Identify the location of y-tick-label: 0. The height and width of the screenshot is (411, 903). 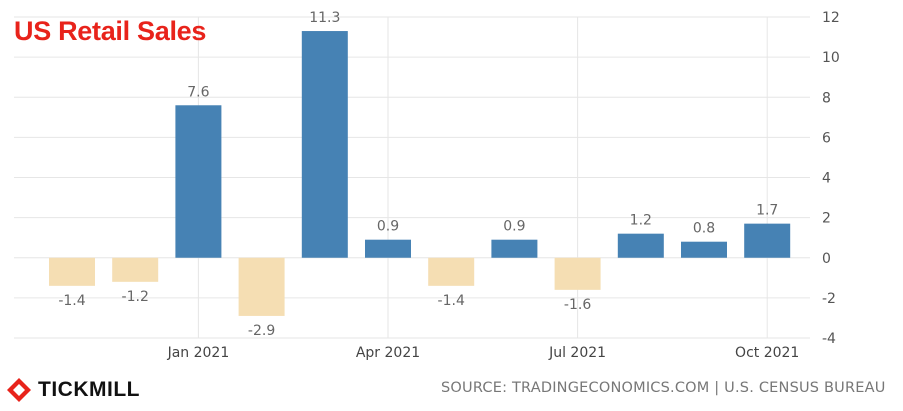
(826, 259).